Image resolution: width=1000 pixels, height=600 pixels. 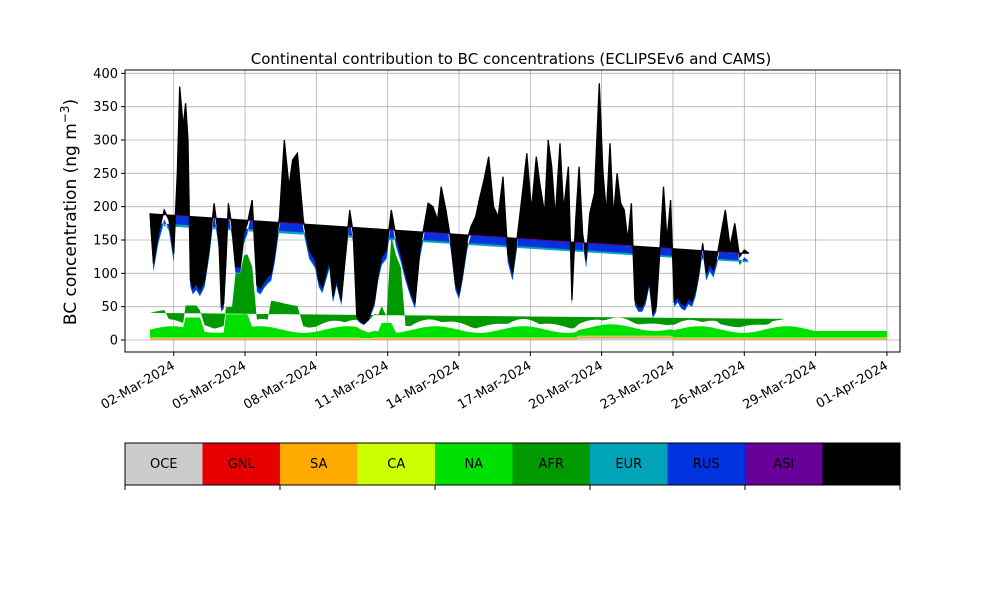 What do you see at coordinates (65, 114) in the screenshot?
I see `y-axis-label-exponent: −3` at bounding box center [65, 114].